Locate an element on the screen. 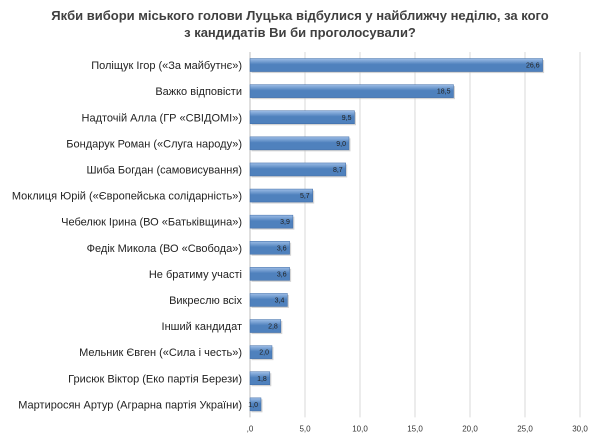 This screenshot has width=600, height=441. bar-value-label: 9,5 is located at coordinates (347, 118).